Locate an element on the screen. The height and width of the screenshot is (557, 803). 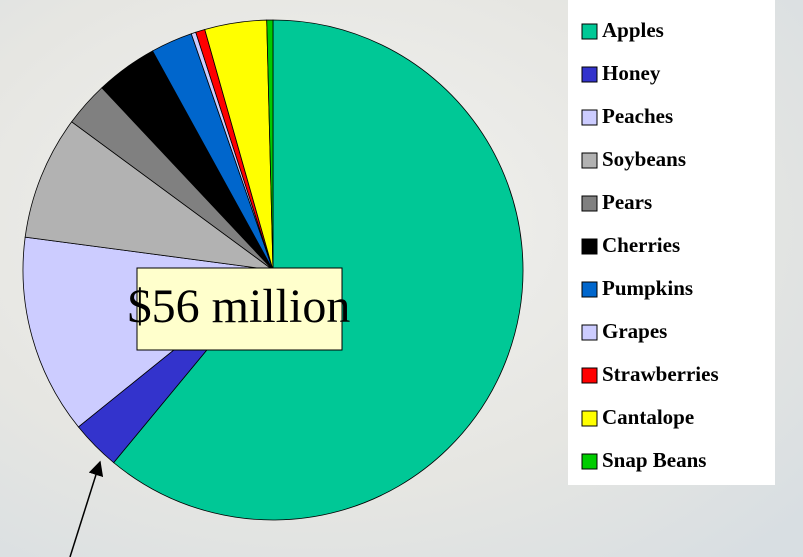
legend-label: Honey is located at coordinates (631, 73).